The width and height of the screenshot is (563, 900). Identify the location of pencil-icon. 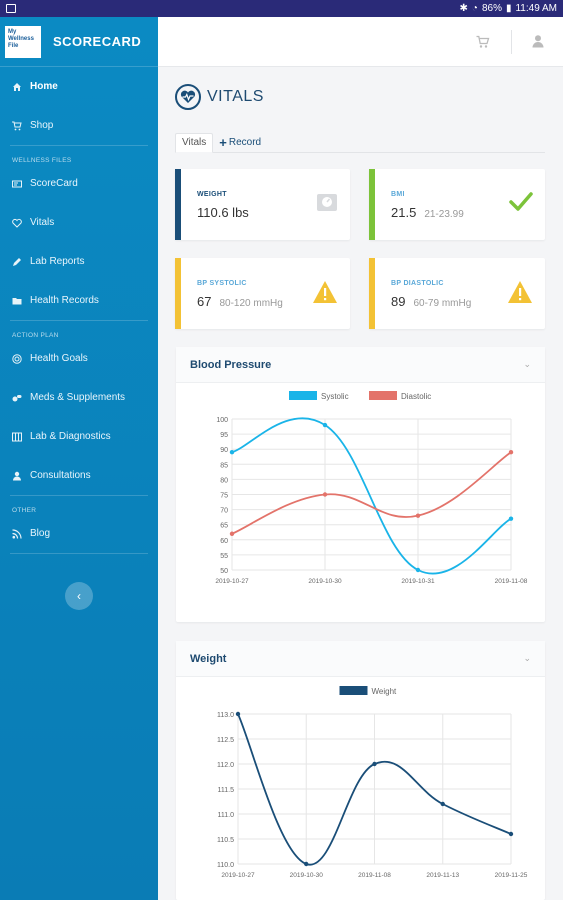
(17, 262).